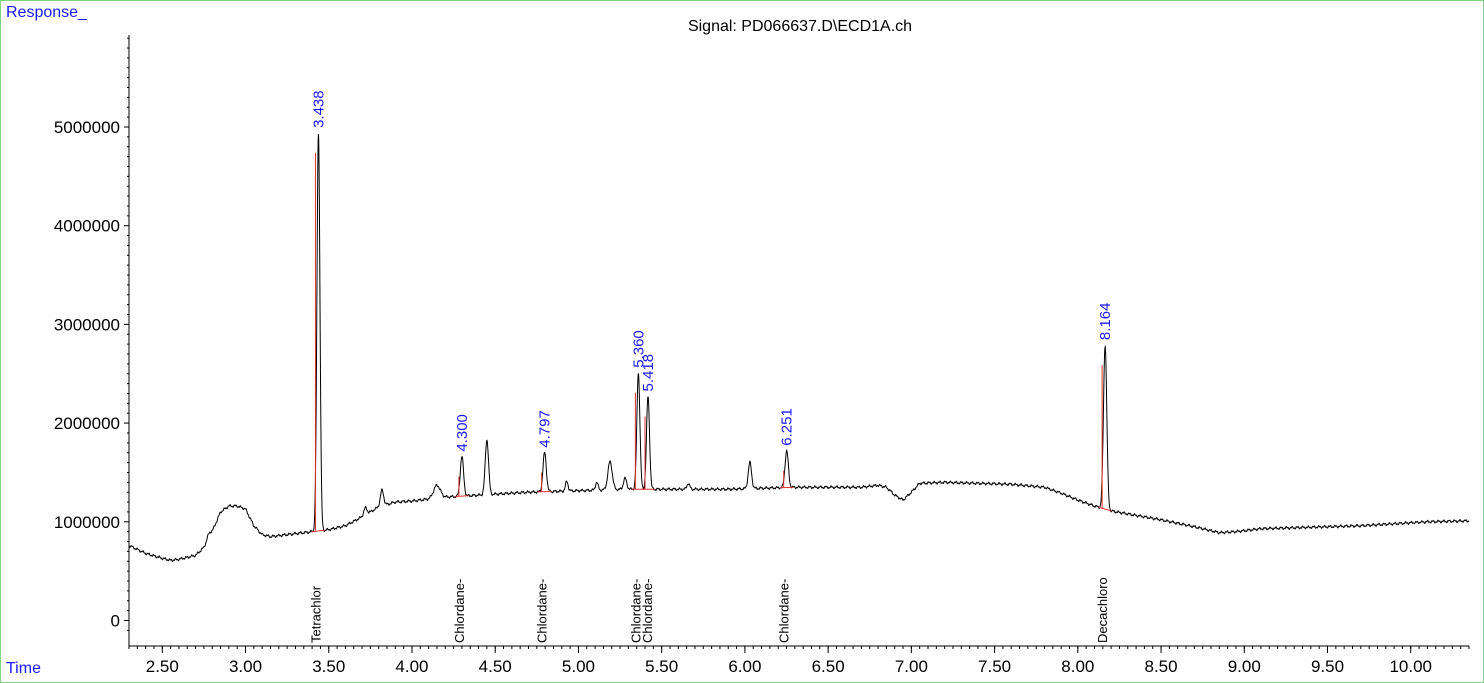 This screenshot has height=683, width=1484. What do you see at coordinates (315, 614) in the screenshot?
I see `compound-label: Tetrachlor` at bounding box center [315, 614].